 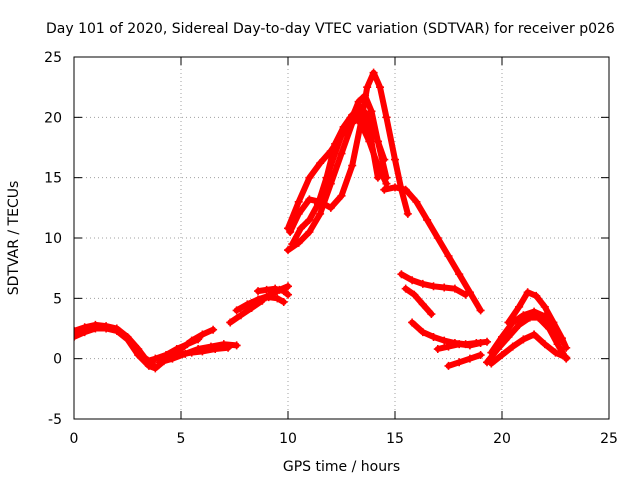 I want to click on x-tick-label: 25, so click(x=609, y=439).